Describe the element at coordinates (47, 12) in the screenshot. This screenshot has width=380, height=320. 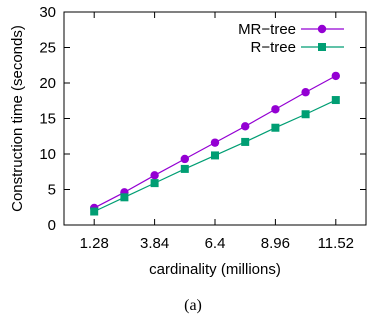
I see `y-tick-label: 30` at that location.